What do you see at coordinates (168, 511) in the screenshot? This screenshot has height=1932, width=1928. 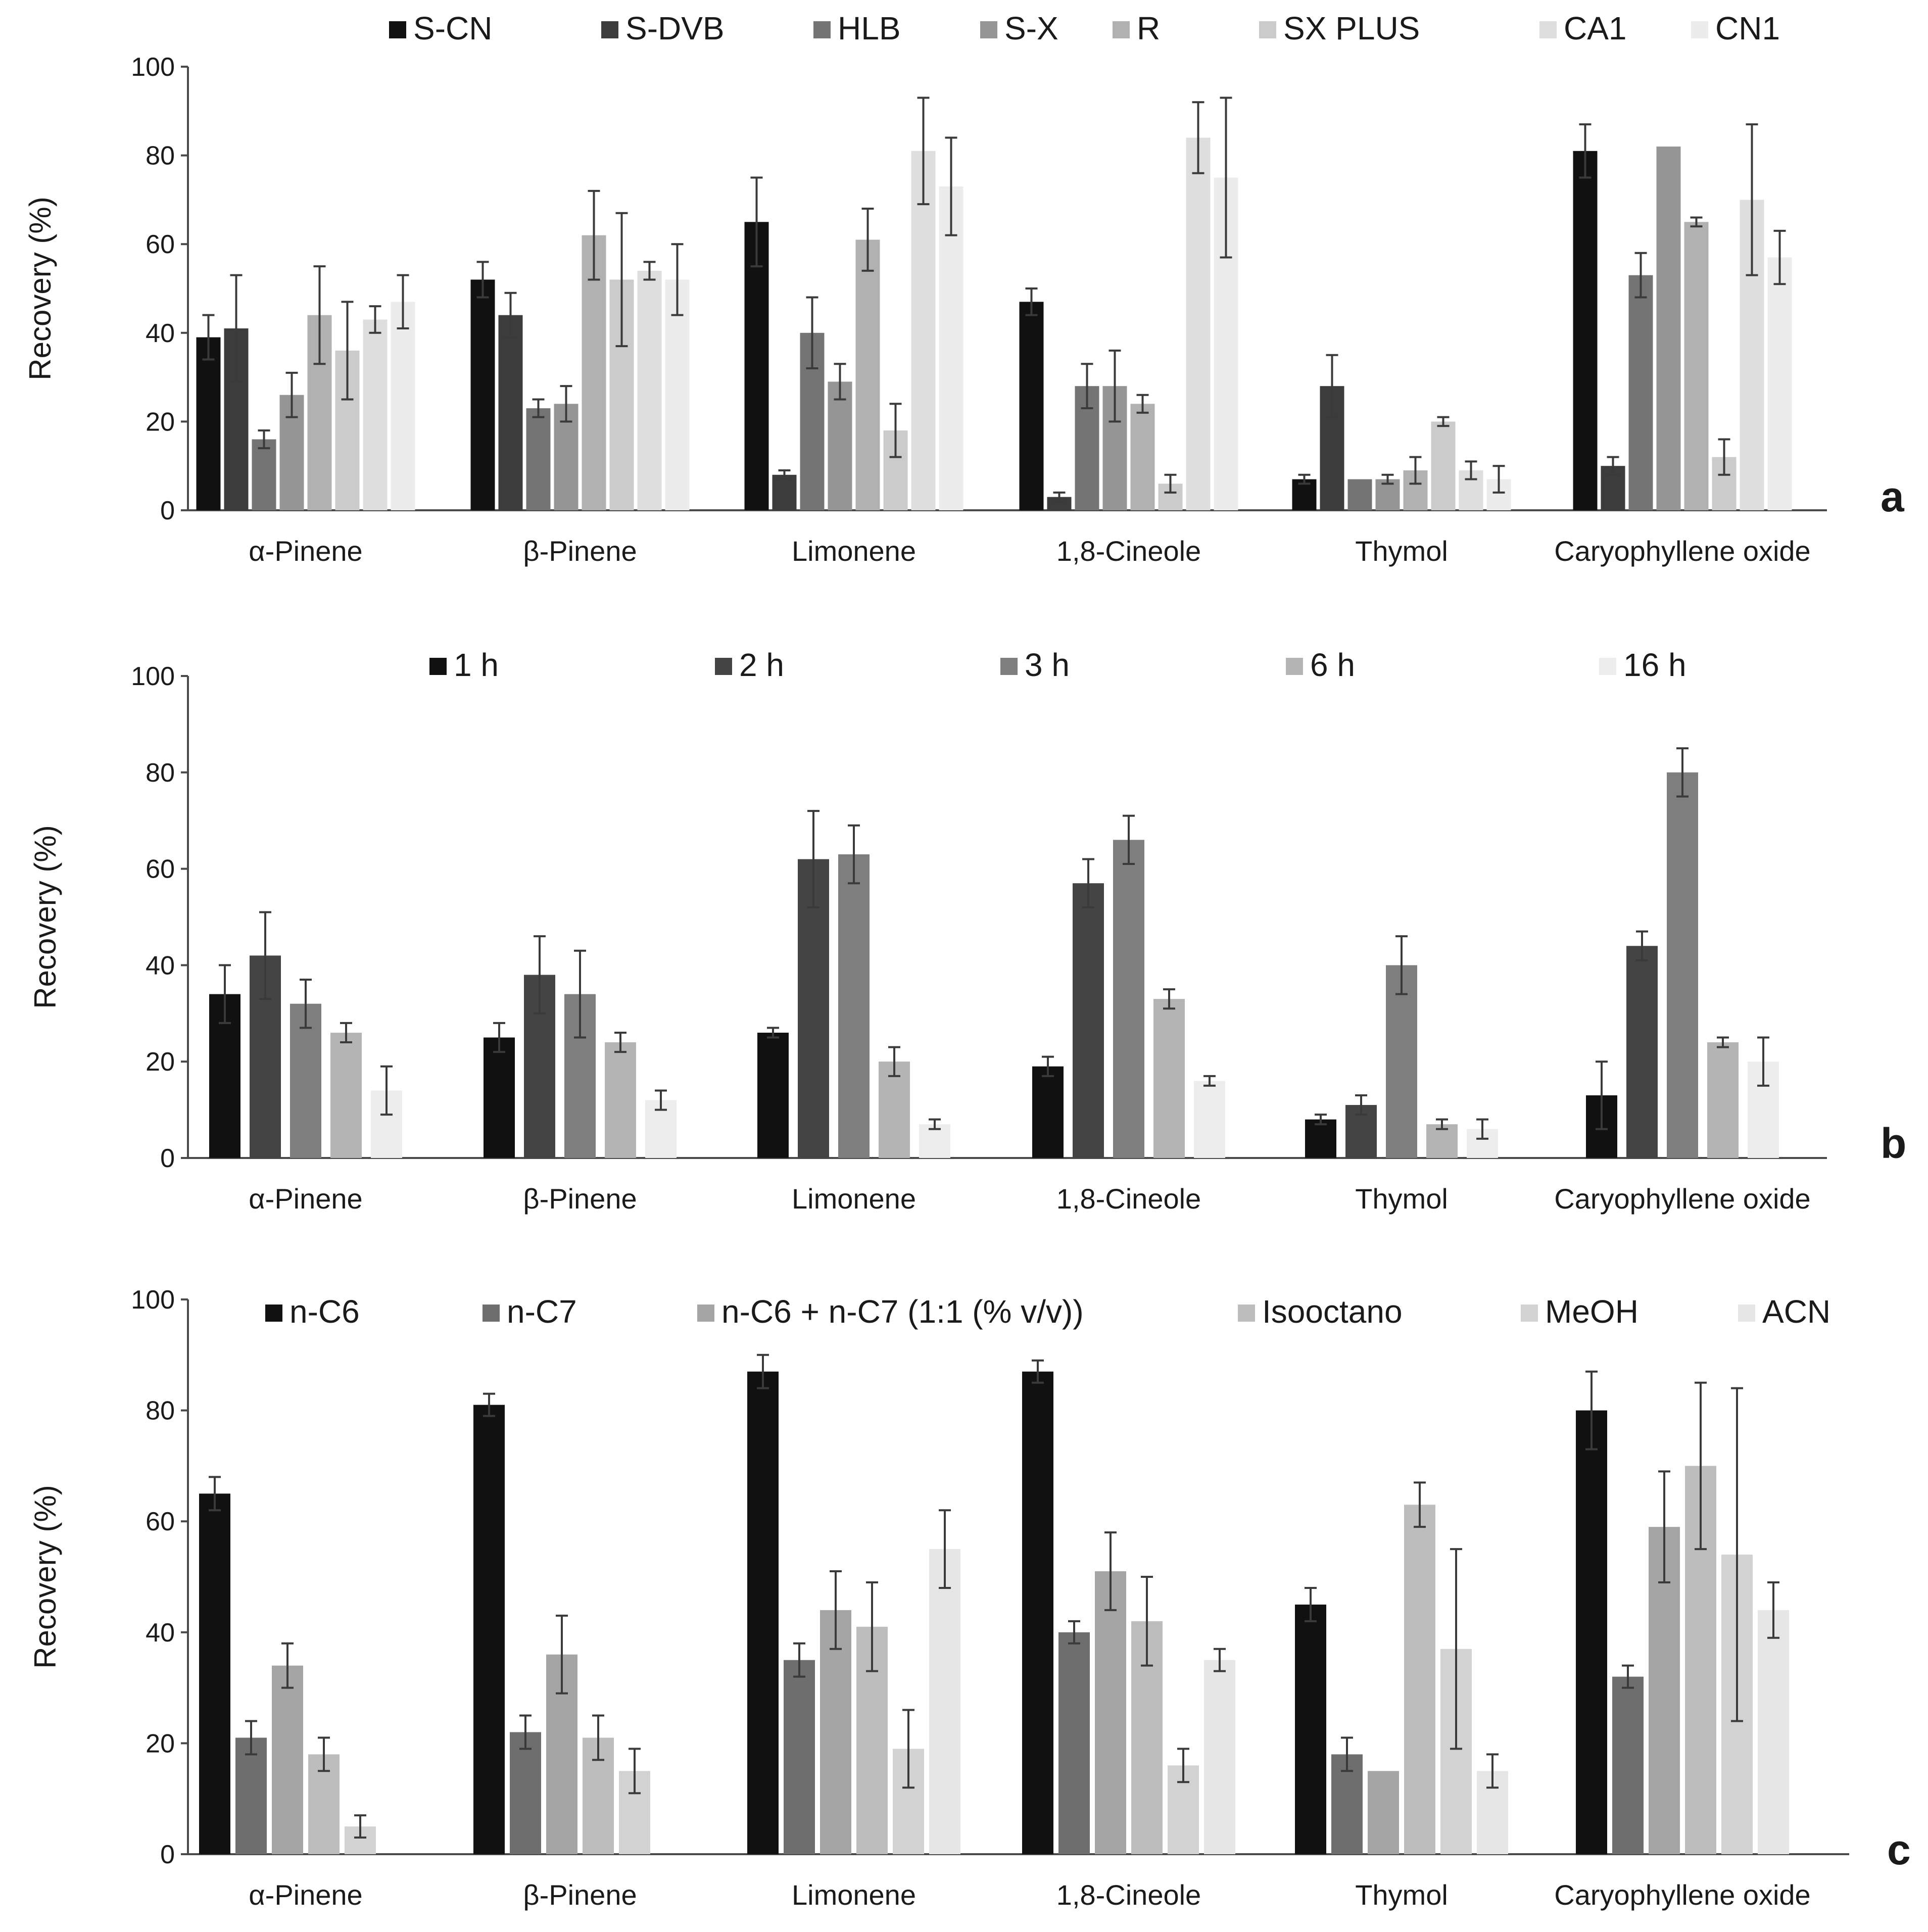 I see `y-tick-label: 0` at bounding box center [168, 511].